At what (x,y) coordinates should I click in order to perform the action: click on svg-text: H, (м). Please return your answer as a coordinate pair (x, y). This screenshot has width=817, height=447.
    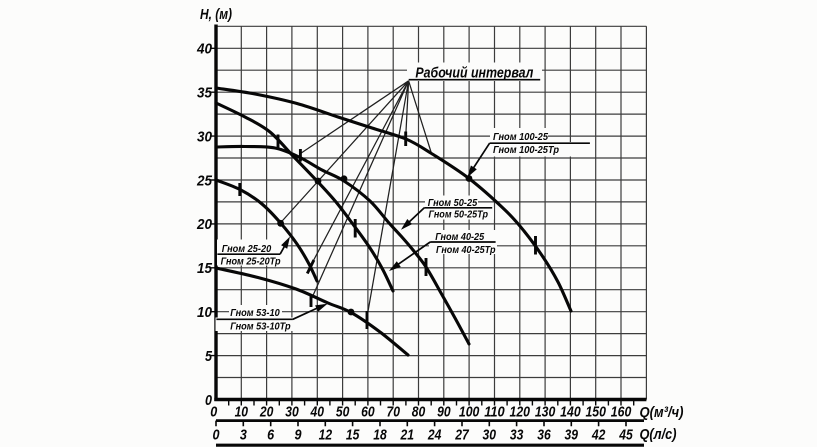
    Looking at the image, I should click on (216, 15).